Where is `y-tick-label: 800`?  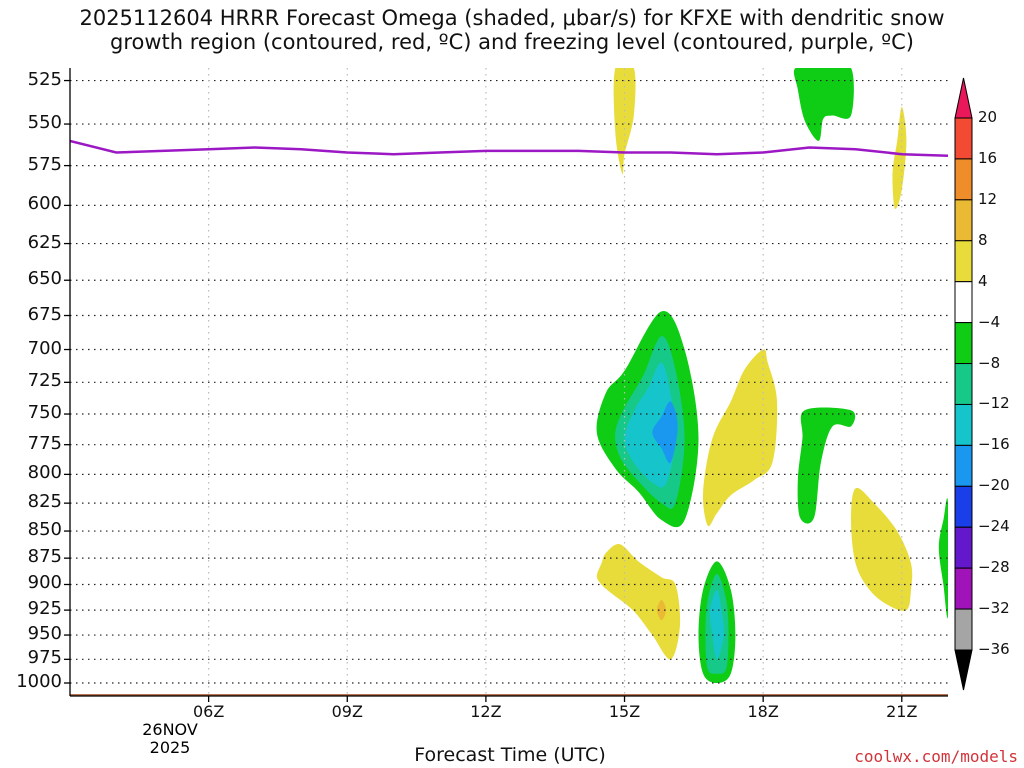
y-tick-label: 800 is located at coordinates (44, 473).